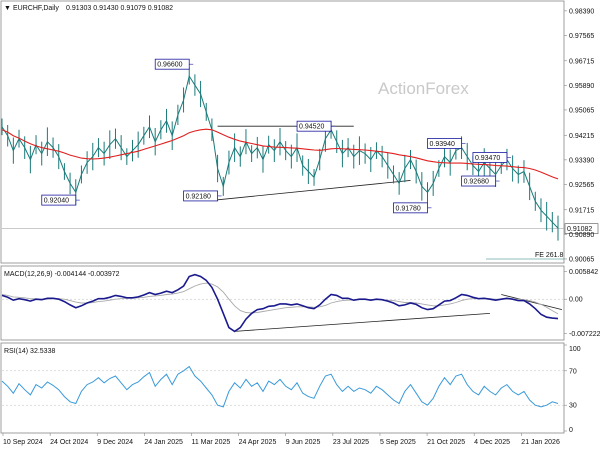  I want to click on price-y-tick-label: 0.95065, so click(581, 110).